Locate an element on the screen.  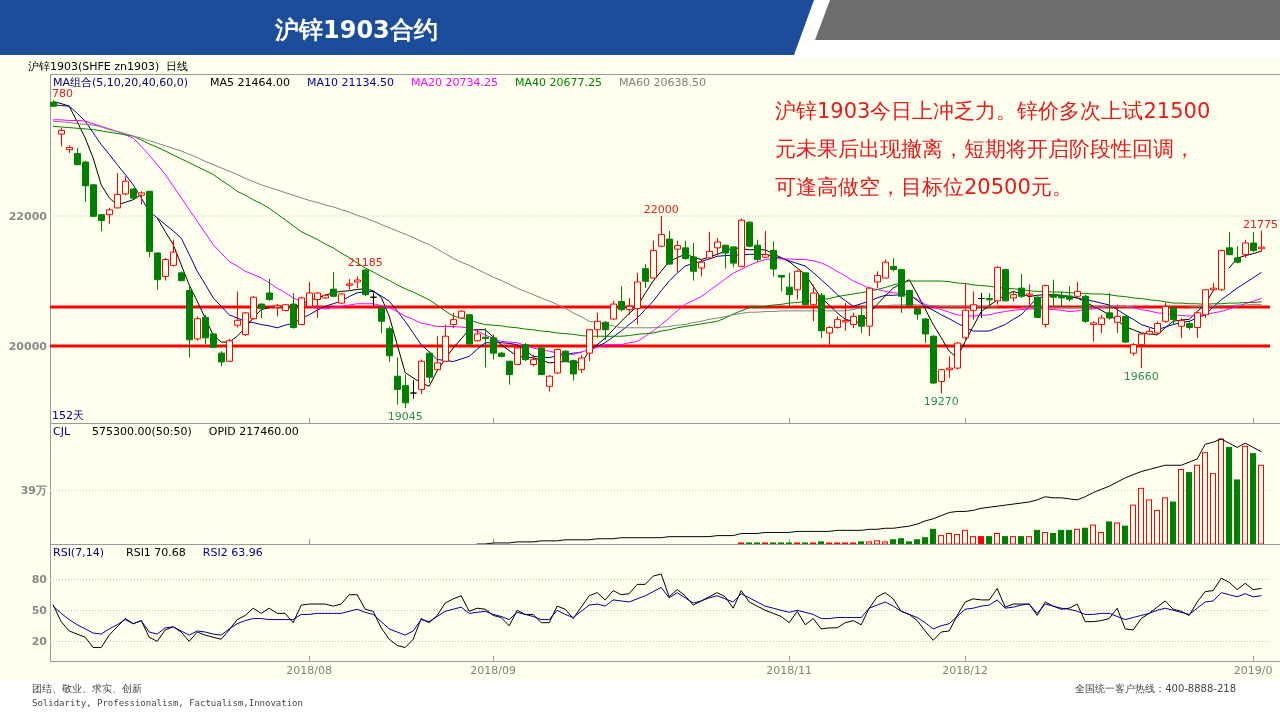
y-tick-label: 20 is located at coordinates (39, 642).